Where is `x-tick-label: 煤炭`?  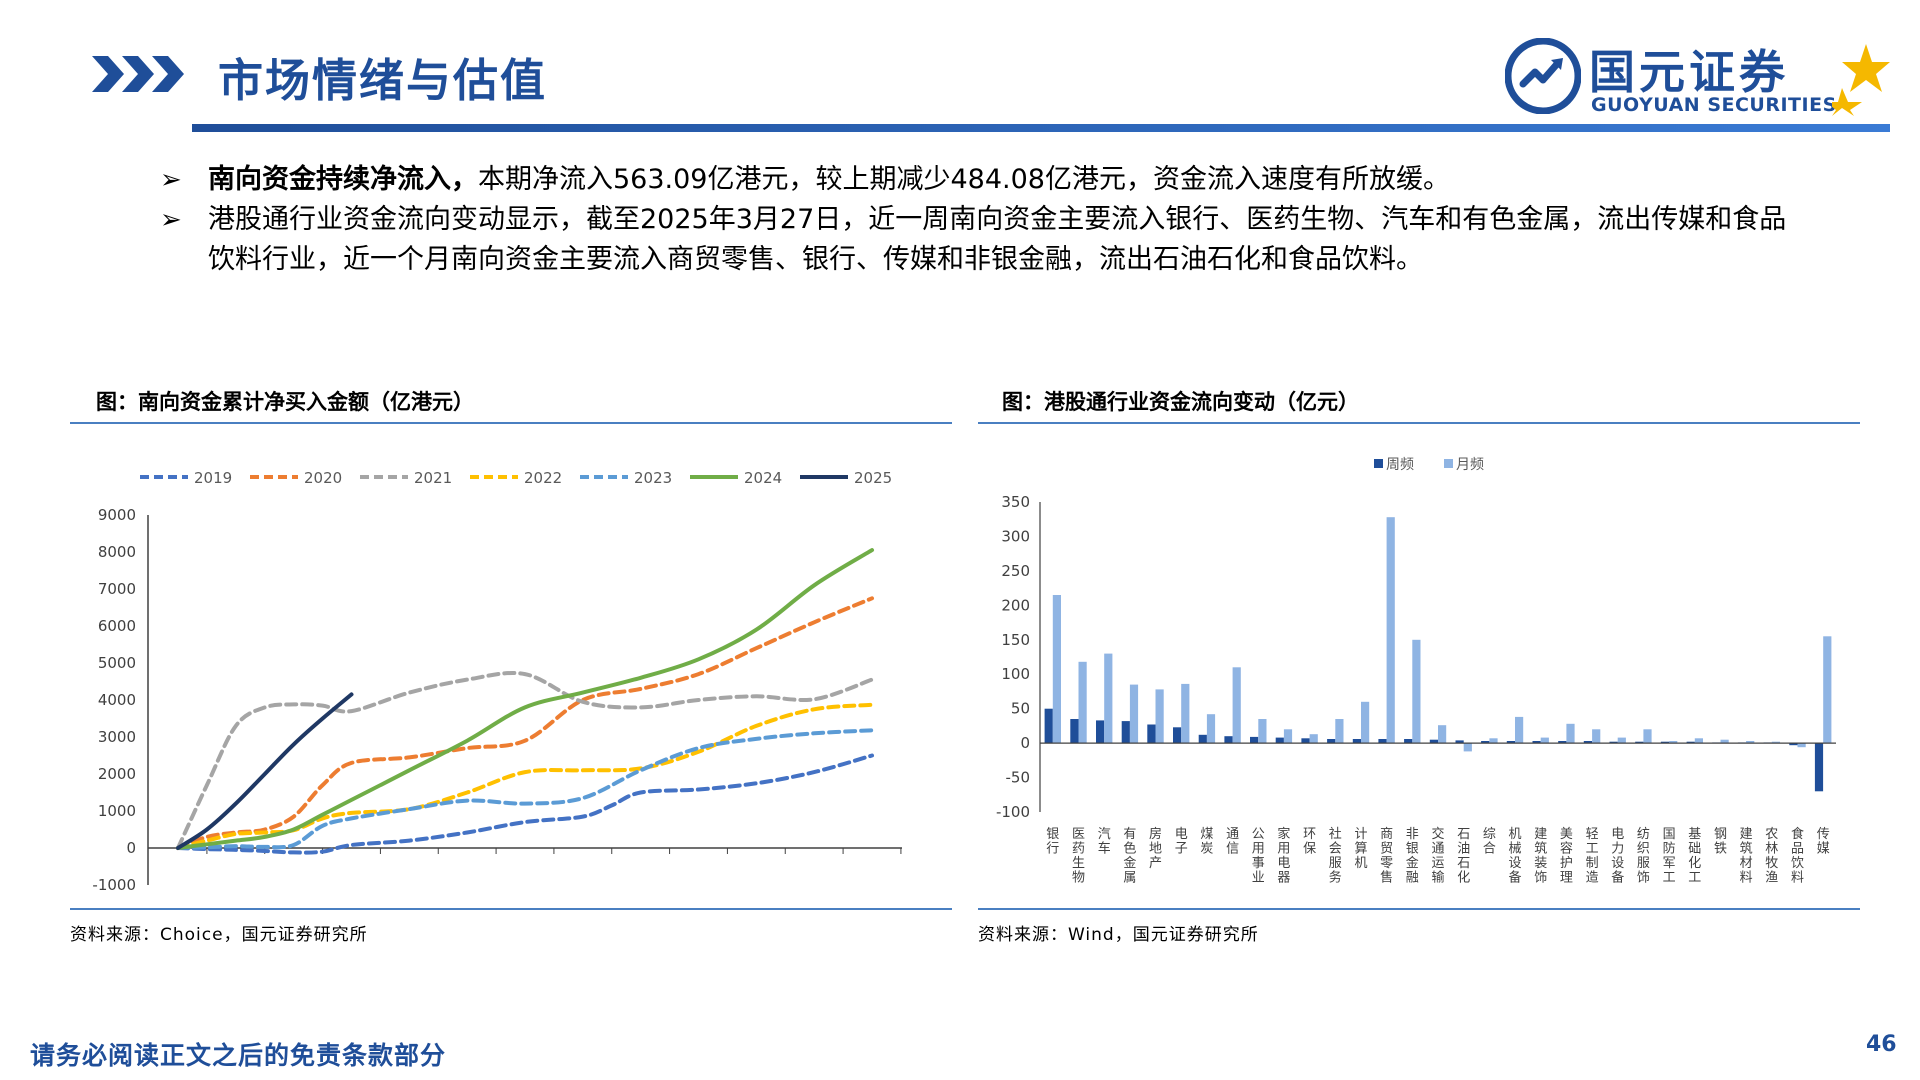 x-tick-label: 煤炭 is located at coordinates (1206, 842).